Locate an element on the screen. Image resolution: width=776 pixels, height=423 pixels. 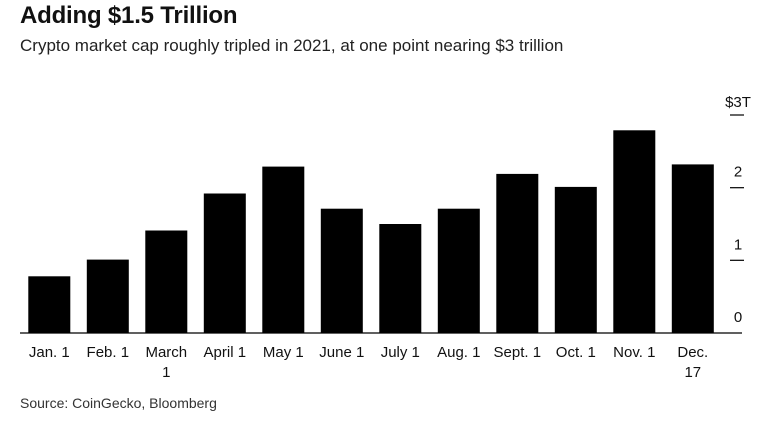
x-tick-label-0: Jan. 1 is located at coordinates (49, 352).